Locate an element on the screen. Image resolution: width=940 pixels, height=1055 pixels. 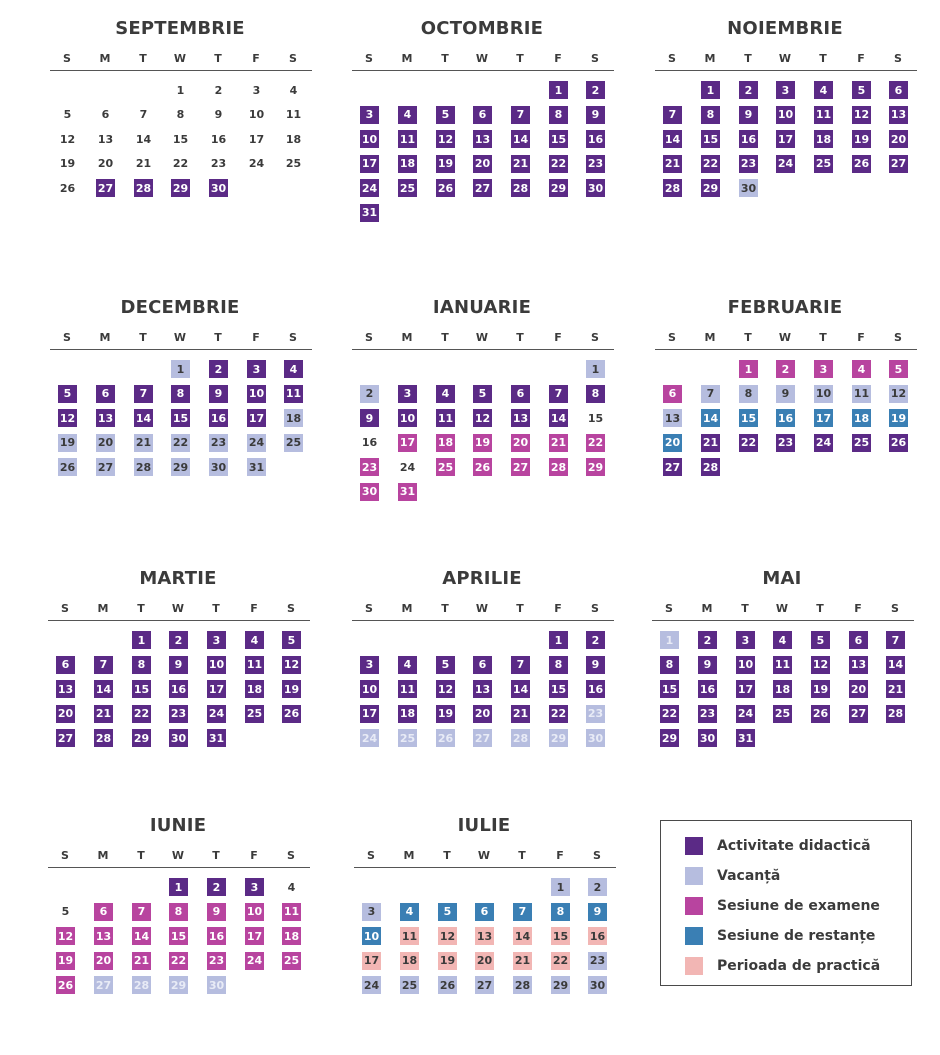
legend-item-vacanta: Vacanță is located at coordinates (732, 876).